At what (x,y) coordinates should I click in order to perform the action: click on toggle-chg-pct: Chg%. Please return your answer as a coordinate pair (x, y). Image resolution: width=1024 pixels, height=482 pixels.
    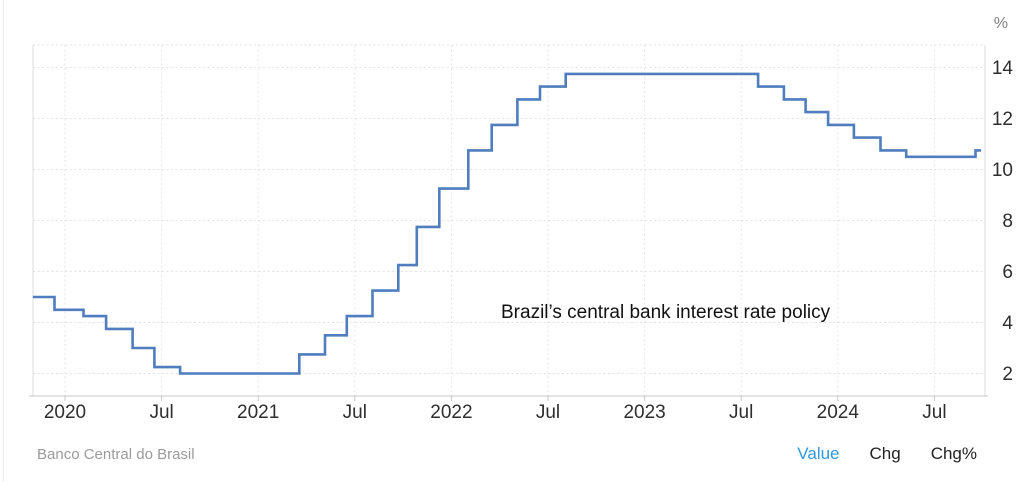
    Looking at the image, I should click on (953, 453).